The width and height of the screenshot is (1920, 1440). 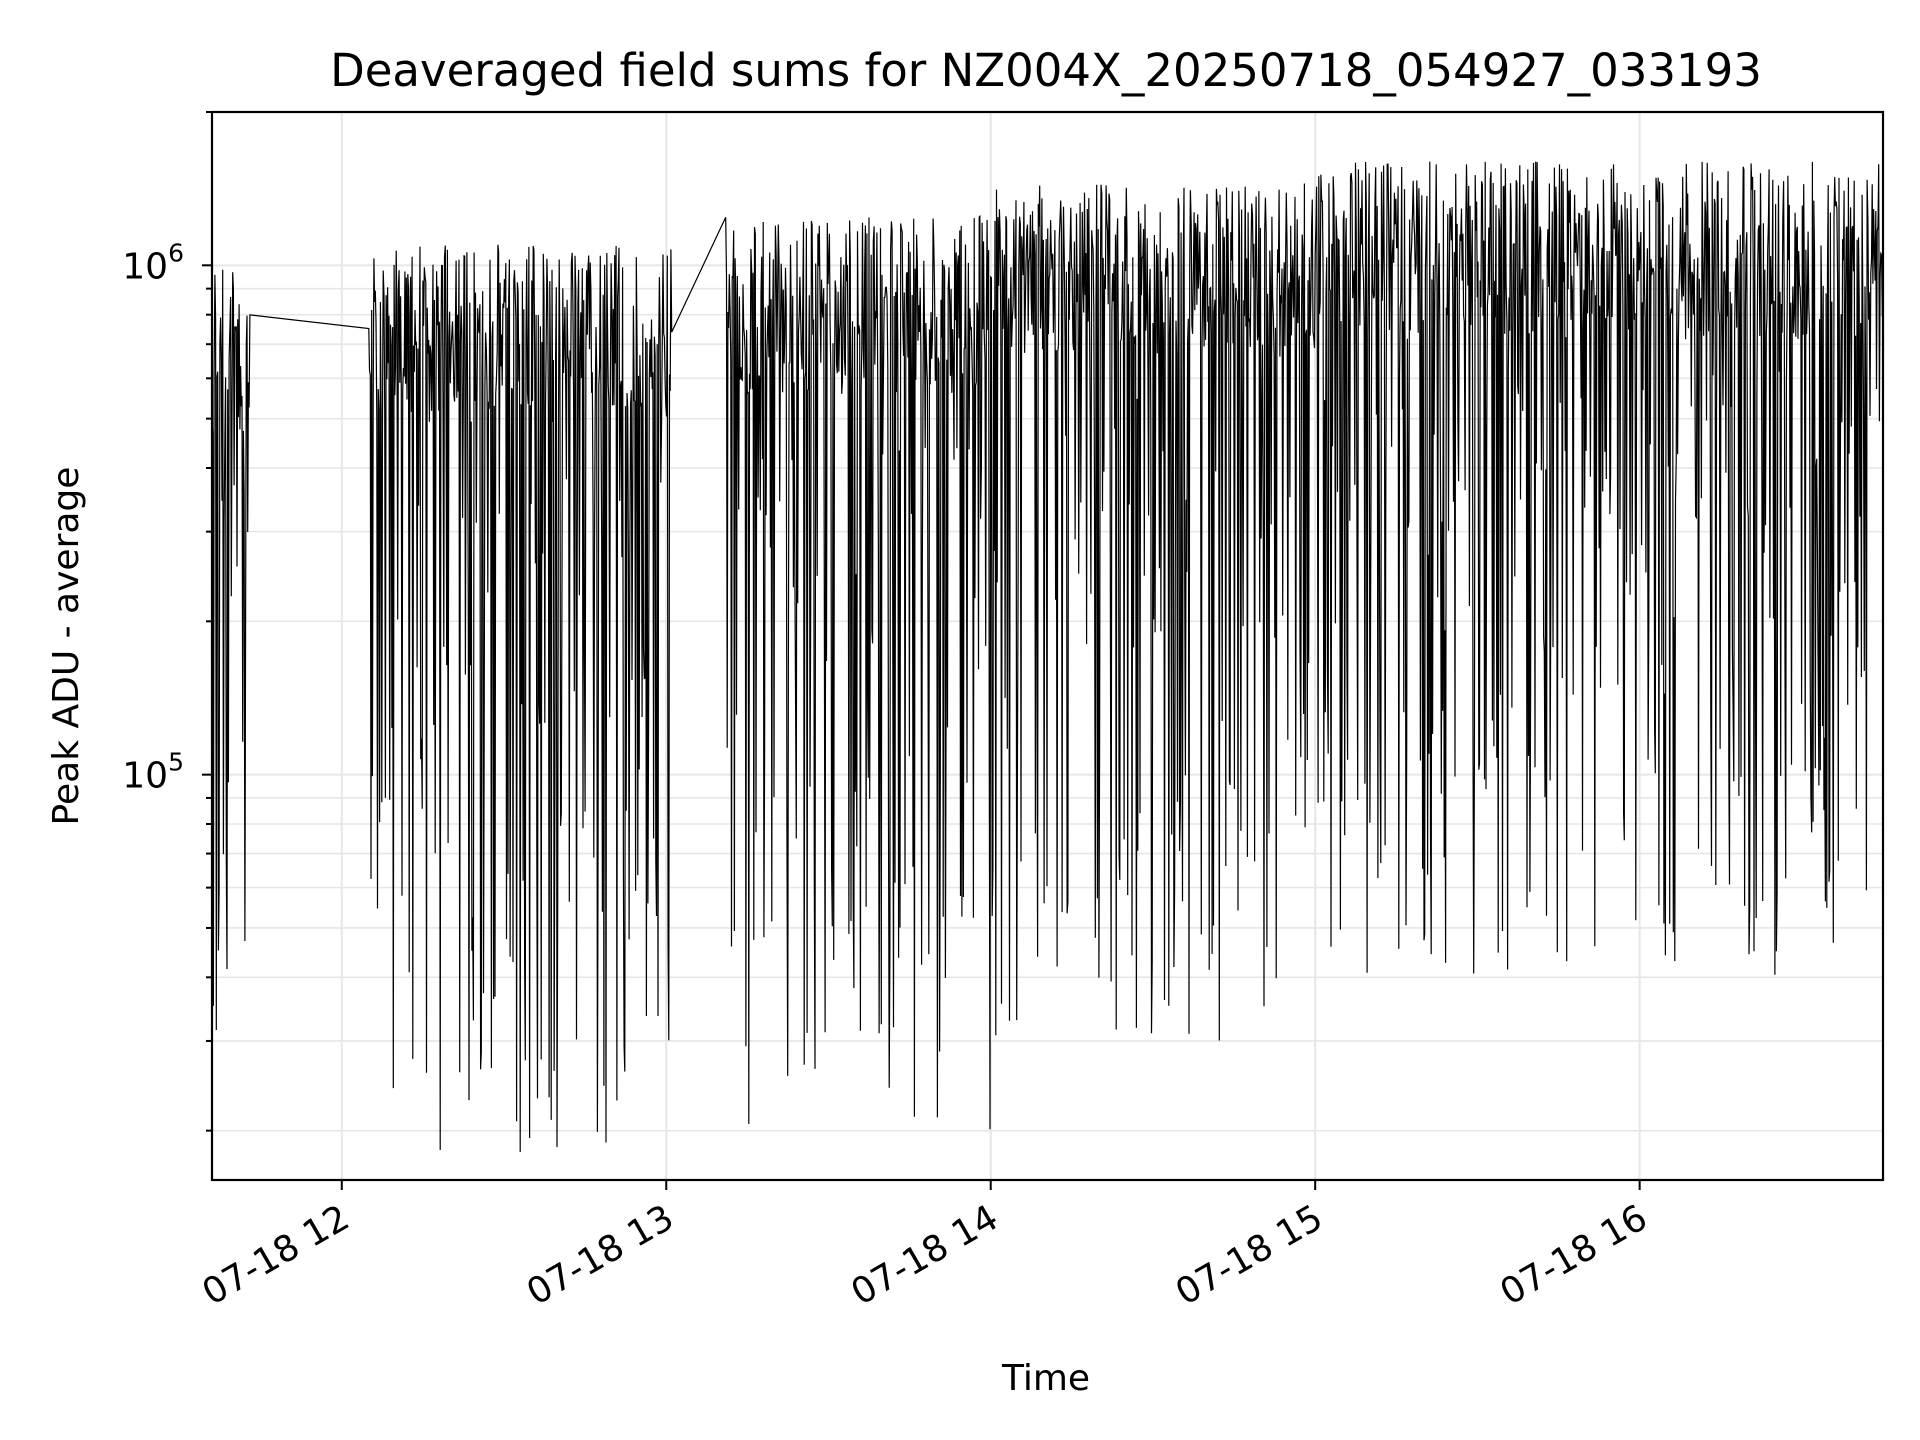 I want to click on y-axis-label: Peak ADU - average, so click(x=66, y=646).